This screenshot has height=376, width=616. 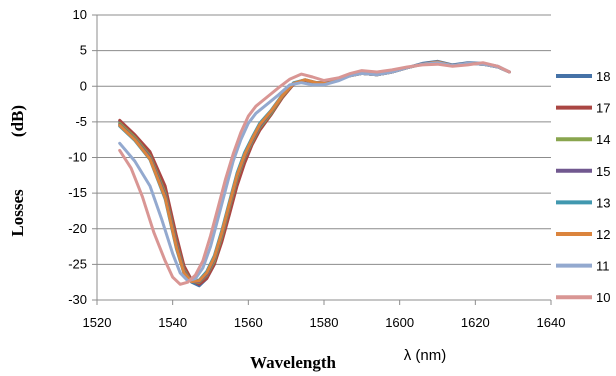 I want to click on x-tick-label: 1540, so click(x=172, y=322).